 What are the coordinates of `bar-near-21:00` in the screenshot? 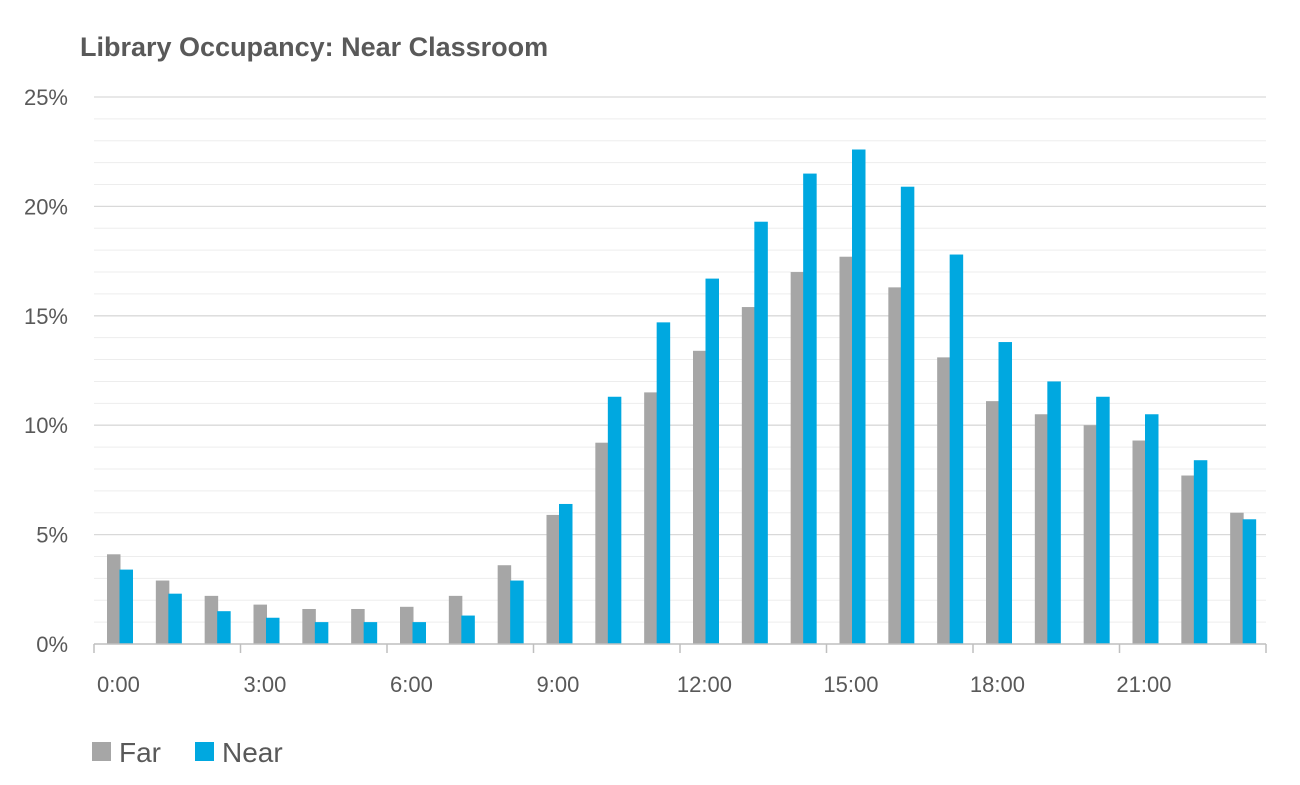 It's located at (1152, 529).